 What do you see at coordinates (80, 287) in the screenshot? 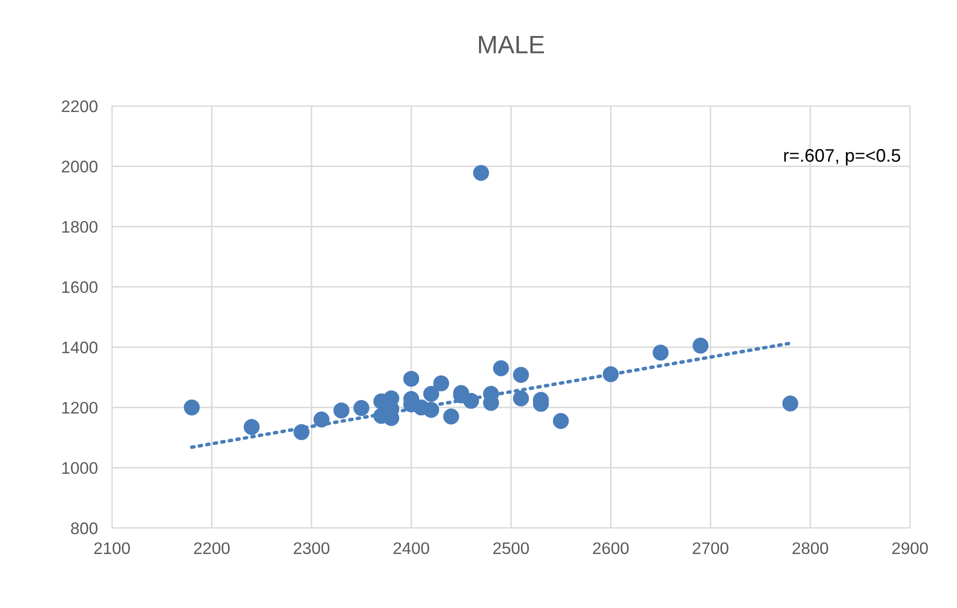
I see `y-tick-label: 1600` at bounding box center [80, 287].